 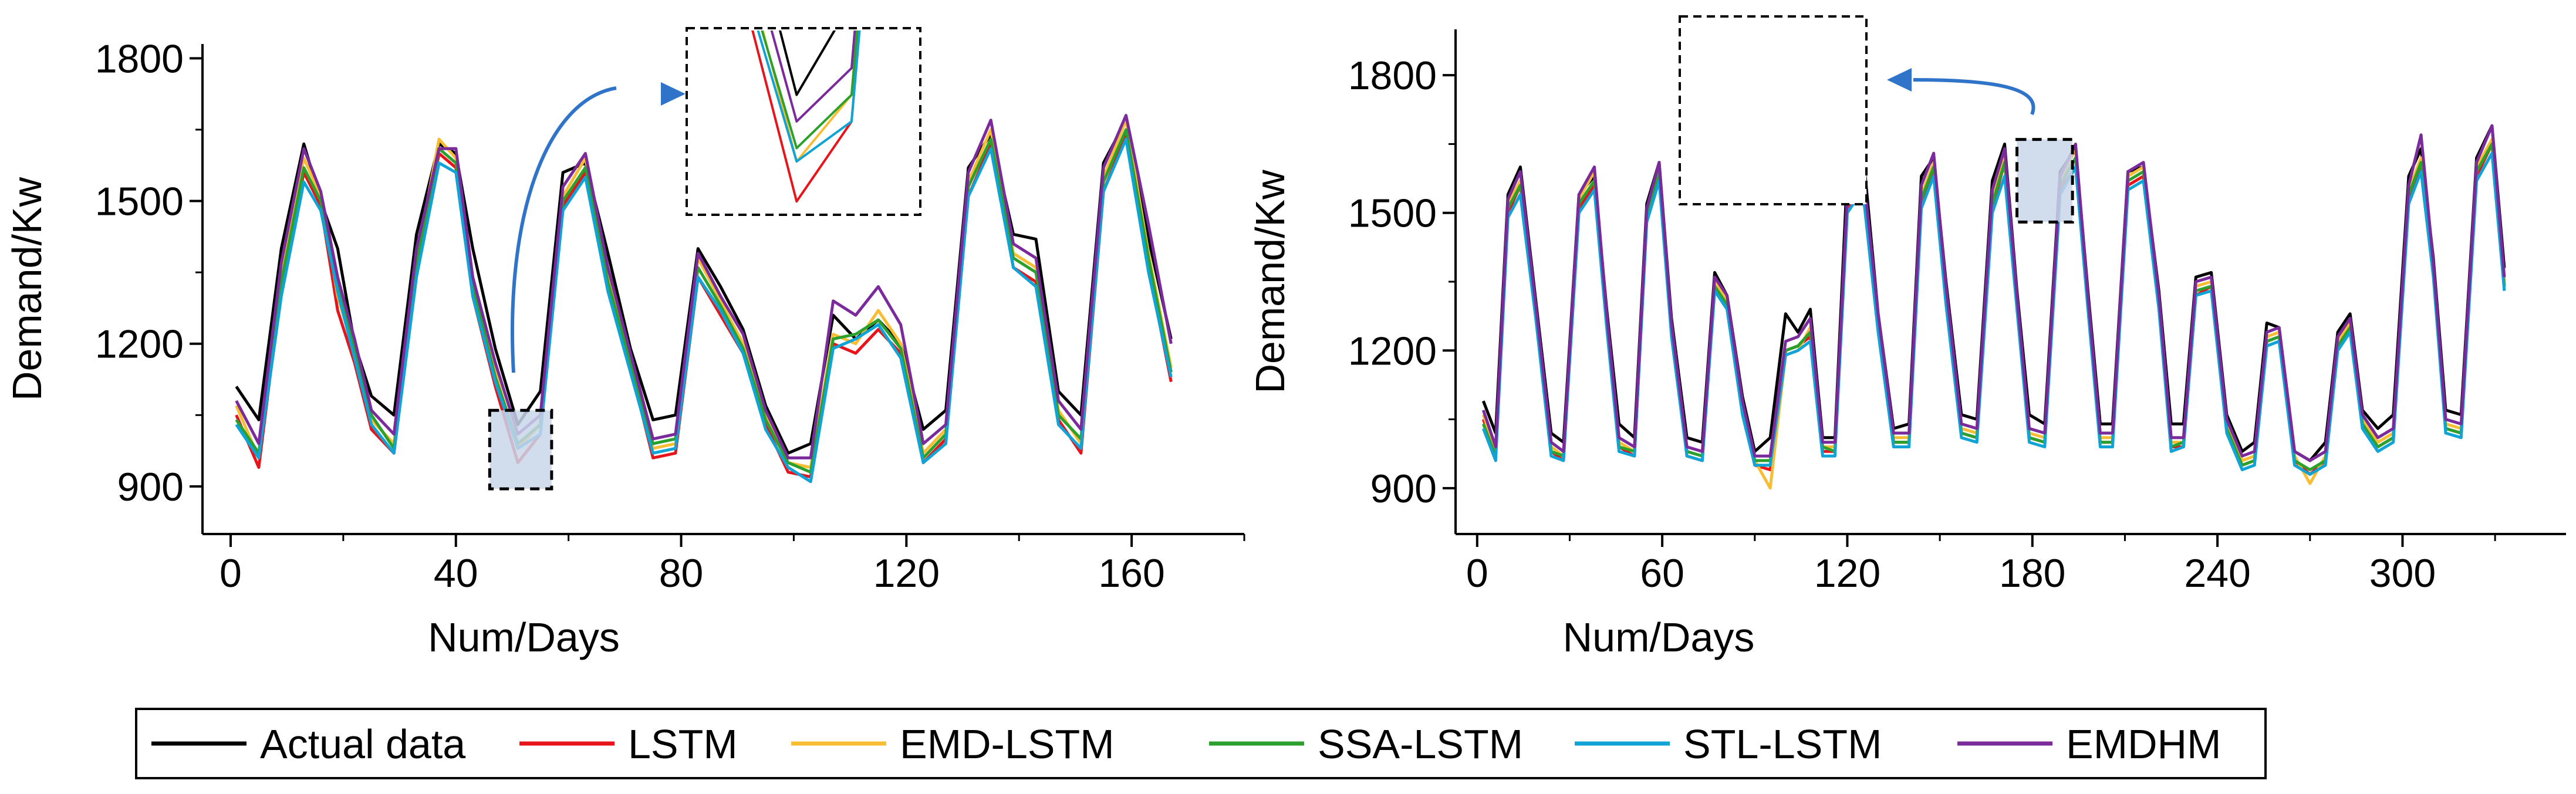 What do you see at coordinates (1420, 744) in the screenshot?
I see `legend-label: SSA-LSTM` at bounding box center [1420, 744].